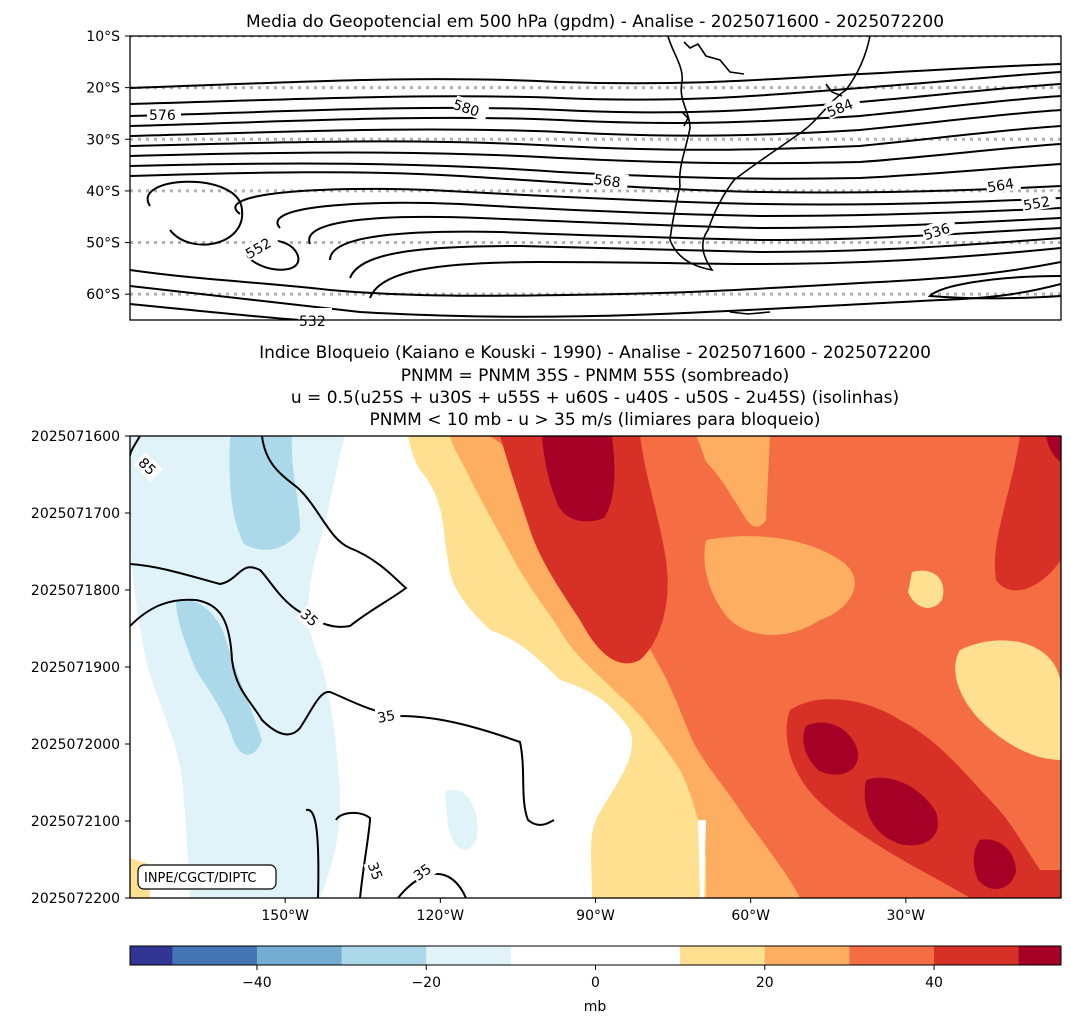 Image resolution: width=1071 pixels, height=1025 pixels. What do you see at coordinates (702, 859) in the screenshot?
I see `shade-white-streak` at bounding box center [702, 859].